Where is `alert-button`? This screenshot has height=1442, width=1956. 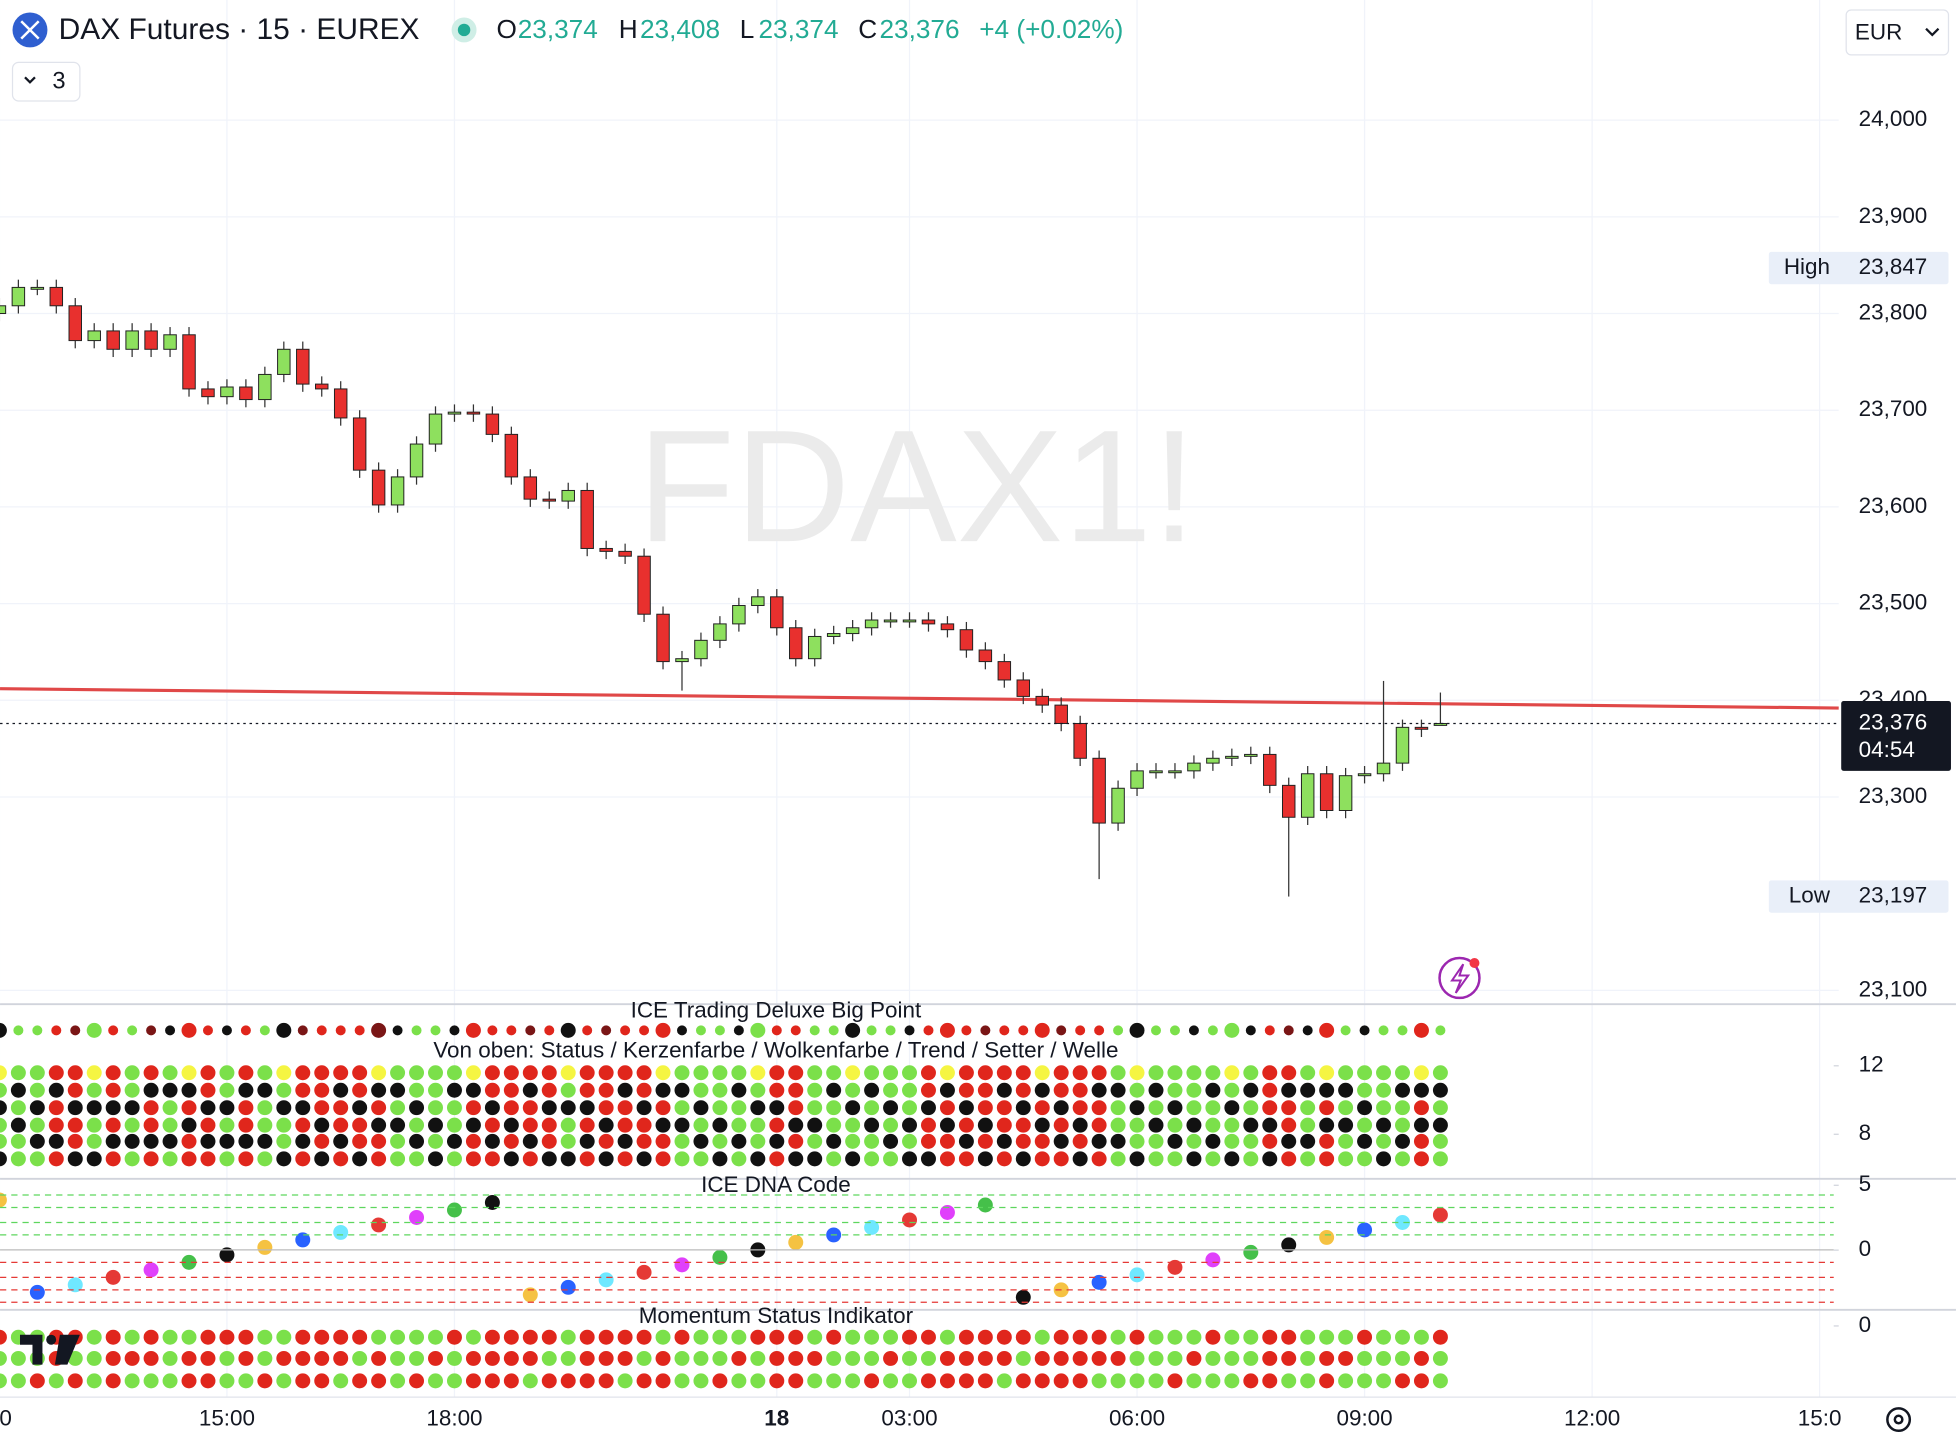
alert-button is located at coordinates (1459, 978).